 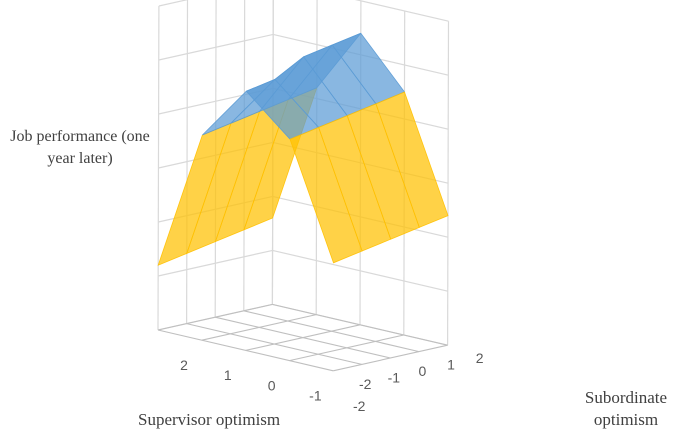 I want to click on y-tick-label: -1, so click(x=394, y=377).